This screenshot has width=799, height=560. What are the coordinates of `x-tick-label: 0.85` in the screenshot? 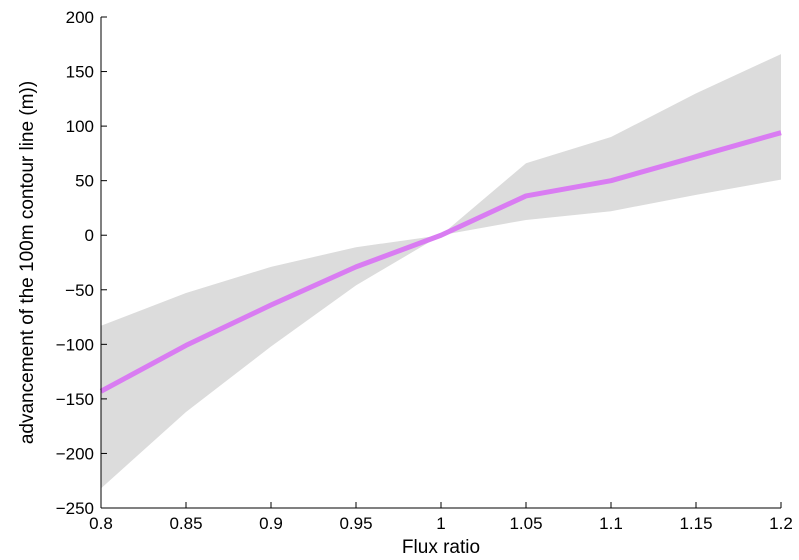 It's located at (185, 523).